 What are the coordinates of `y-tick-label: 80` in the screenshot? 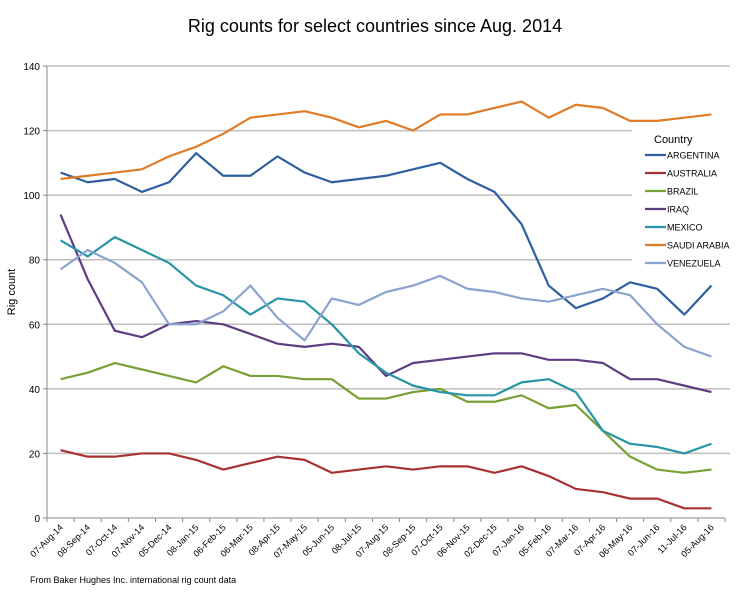 It's located at (35, 261).